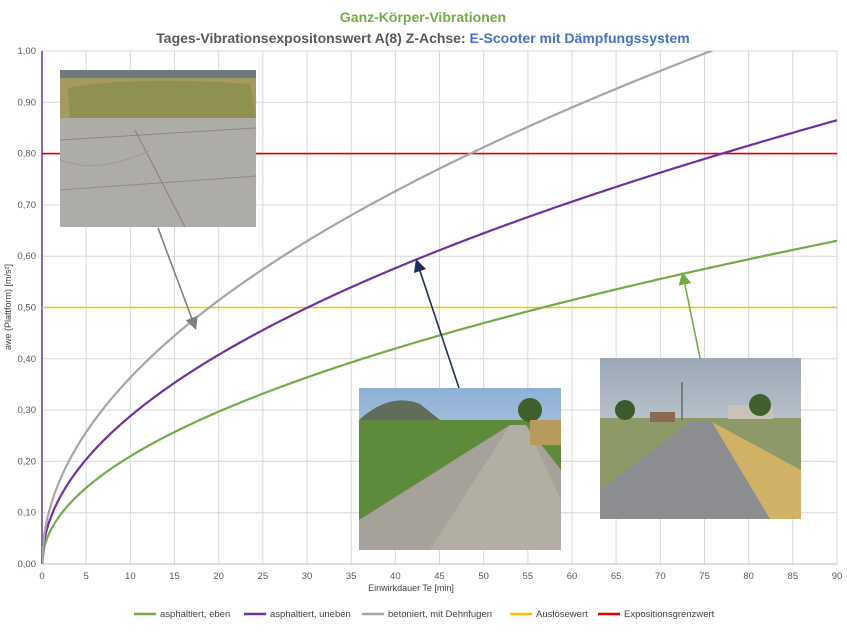 The image size is (847, 636). I want to click on x-tick-label: 45, so click(439, 576).